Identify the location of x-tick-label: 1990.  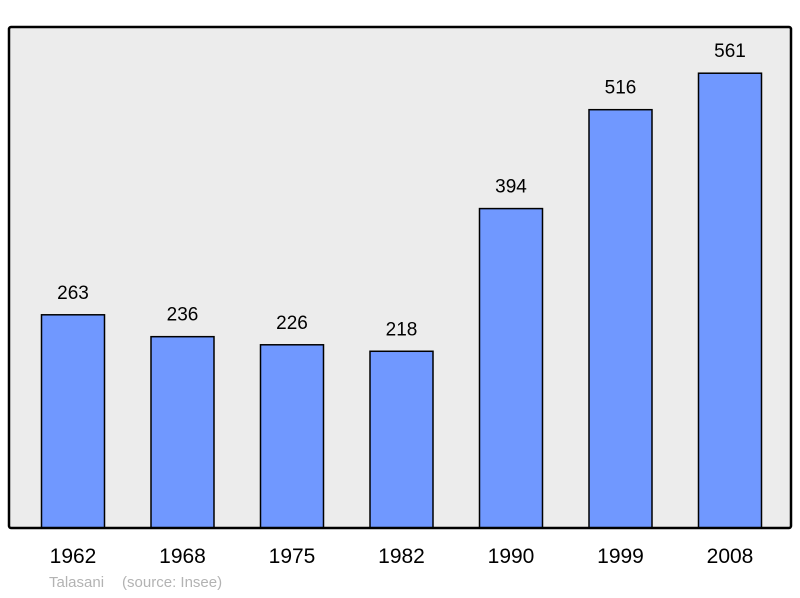
(511, 556).